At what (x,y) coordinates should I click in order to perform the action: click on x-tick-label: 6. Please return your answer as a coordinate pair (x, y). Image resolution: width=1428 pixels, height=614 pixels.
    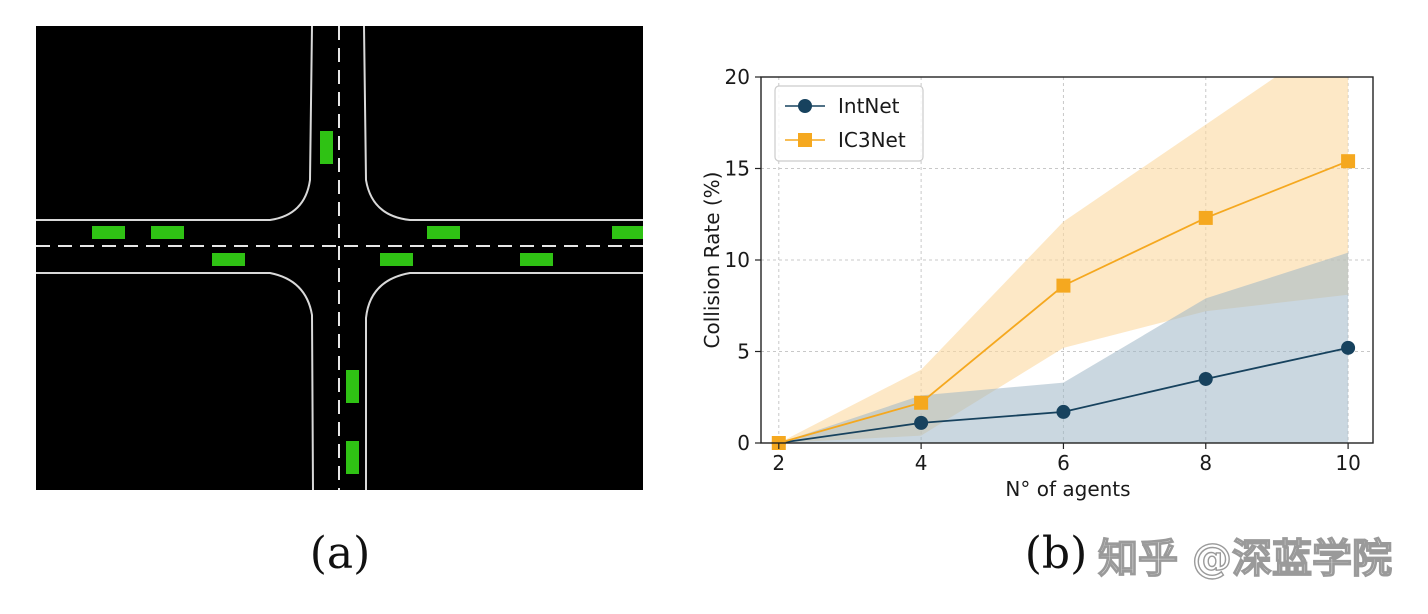
    Looking at the image, I should click on (1063, 463).